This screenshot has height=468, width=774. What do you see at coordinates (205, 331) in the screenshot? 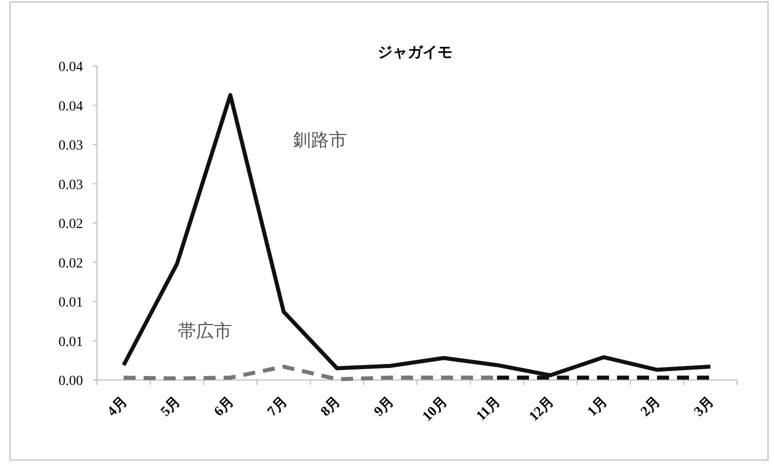
I see `annotation: 帯広市` at bounding box center [205, 331].